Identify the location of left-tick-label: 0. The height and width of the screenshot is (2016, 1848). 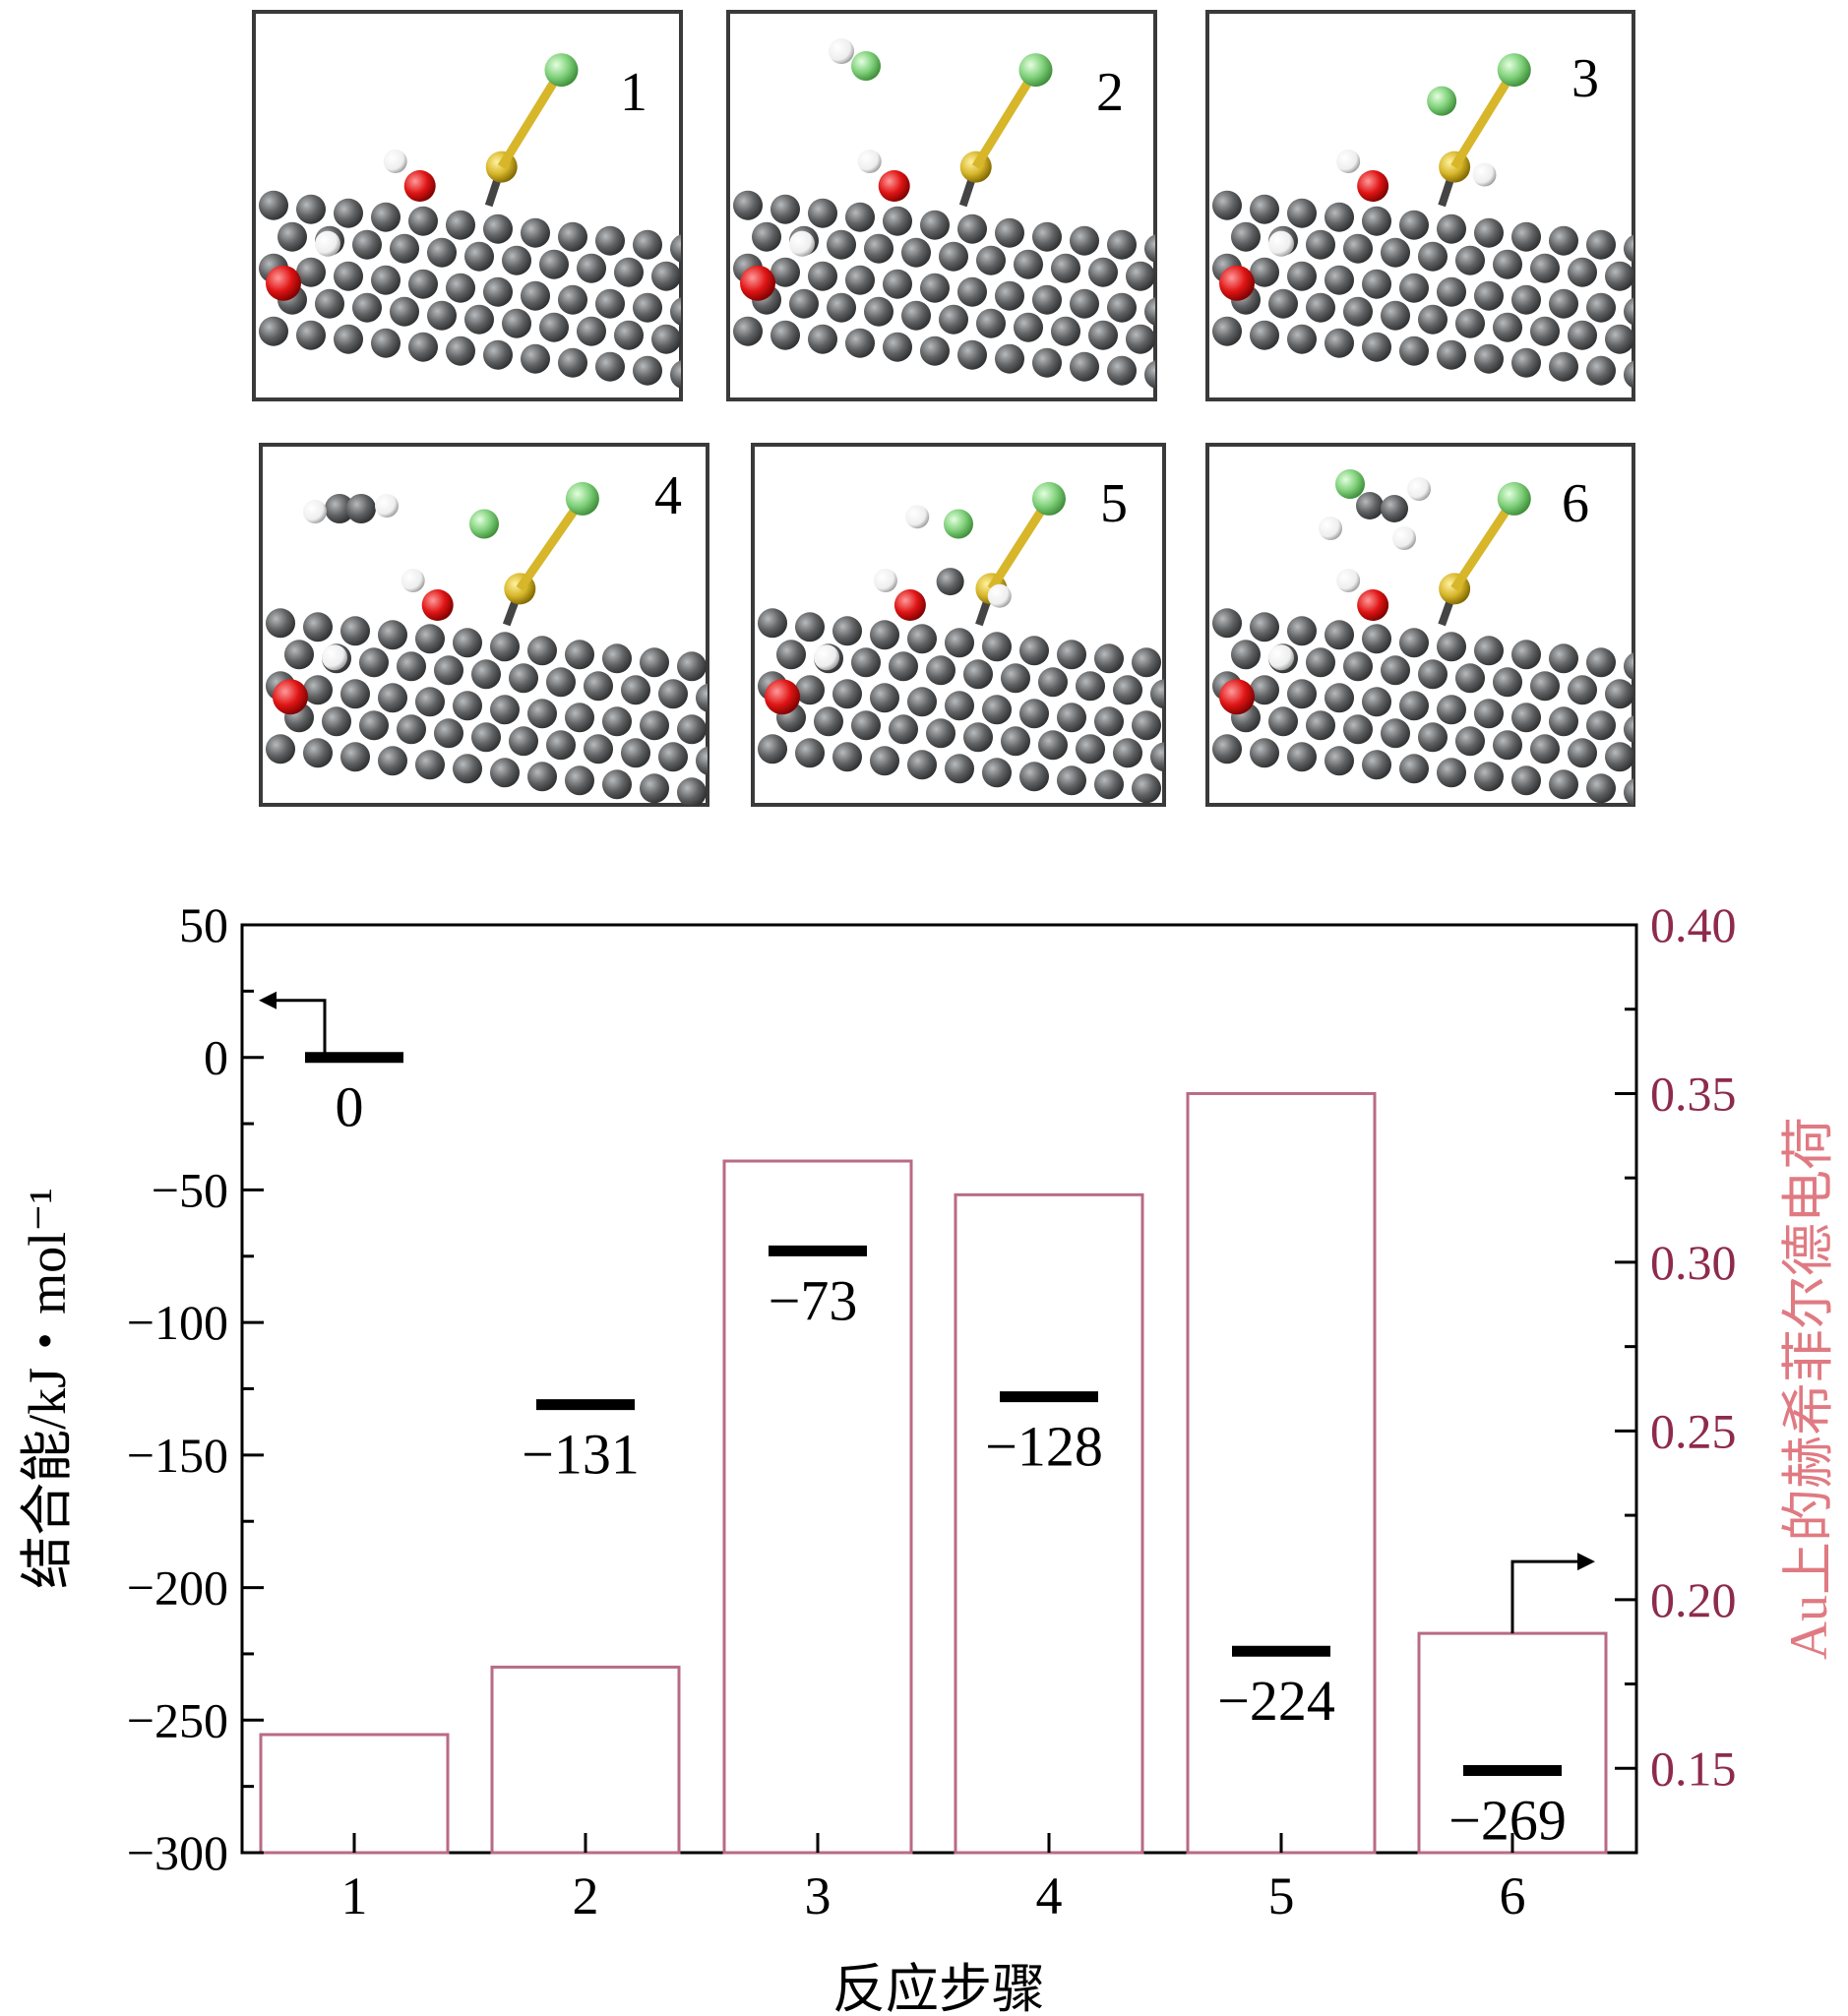
(216, 1057).